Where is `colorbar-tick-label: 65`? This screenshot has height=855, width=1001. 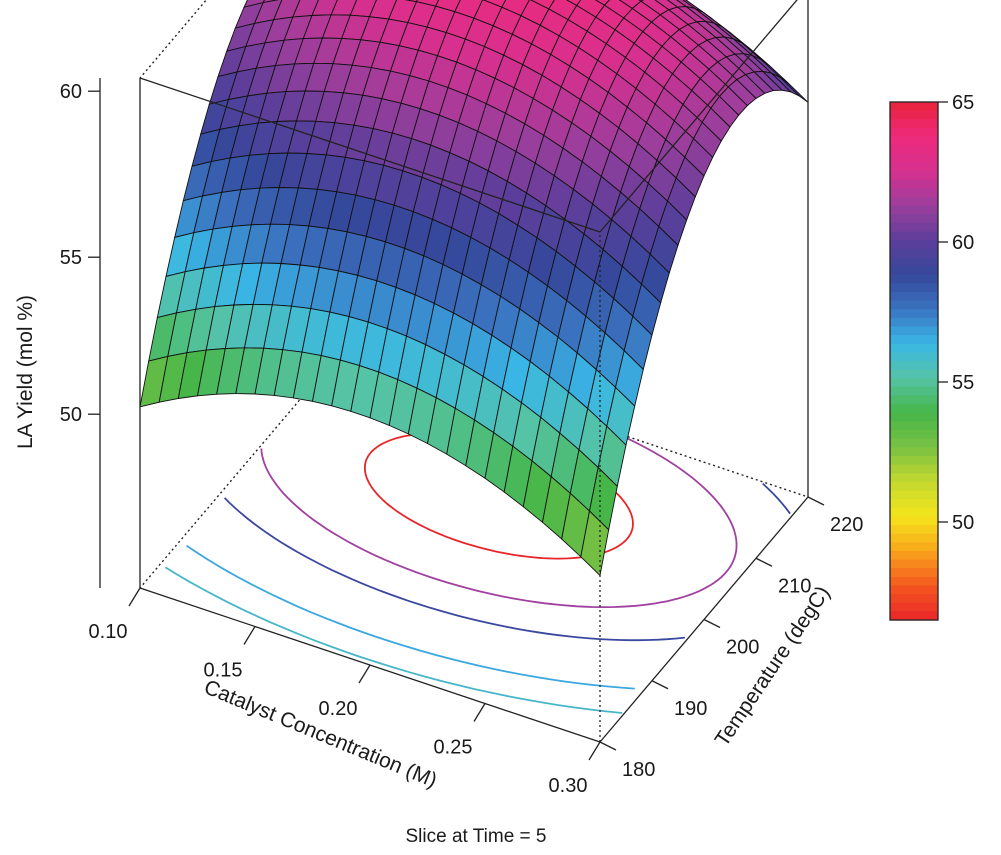 colorbar-tick-label: 65 is located at coordinates (963, 103).